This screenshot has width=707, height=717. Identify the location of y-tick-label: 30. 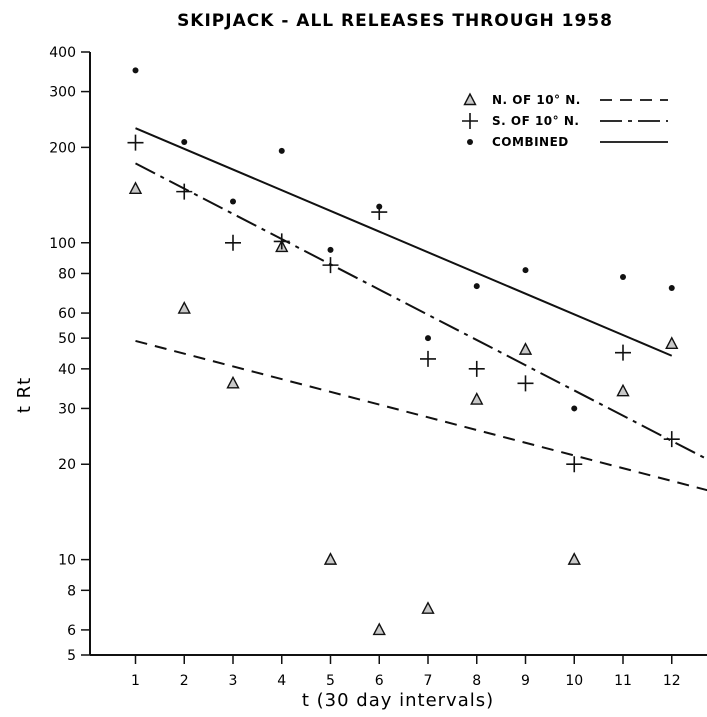
(67, 409).